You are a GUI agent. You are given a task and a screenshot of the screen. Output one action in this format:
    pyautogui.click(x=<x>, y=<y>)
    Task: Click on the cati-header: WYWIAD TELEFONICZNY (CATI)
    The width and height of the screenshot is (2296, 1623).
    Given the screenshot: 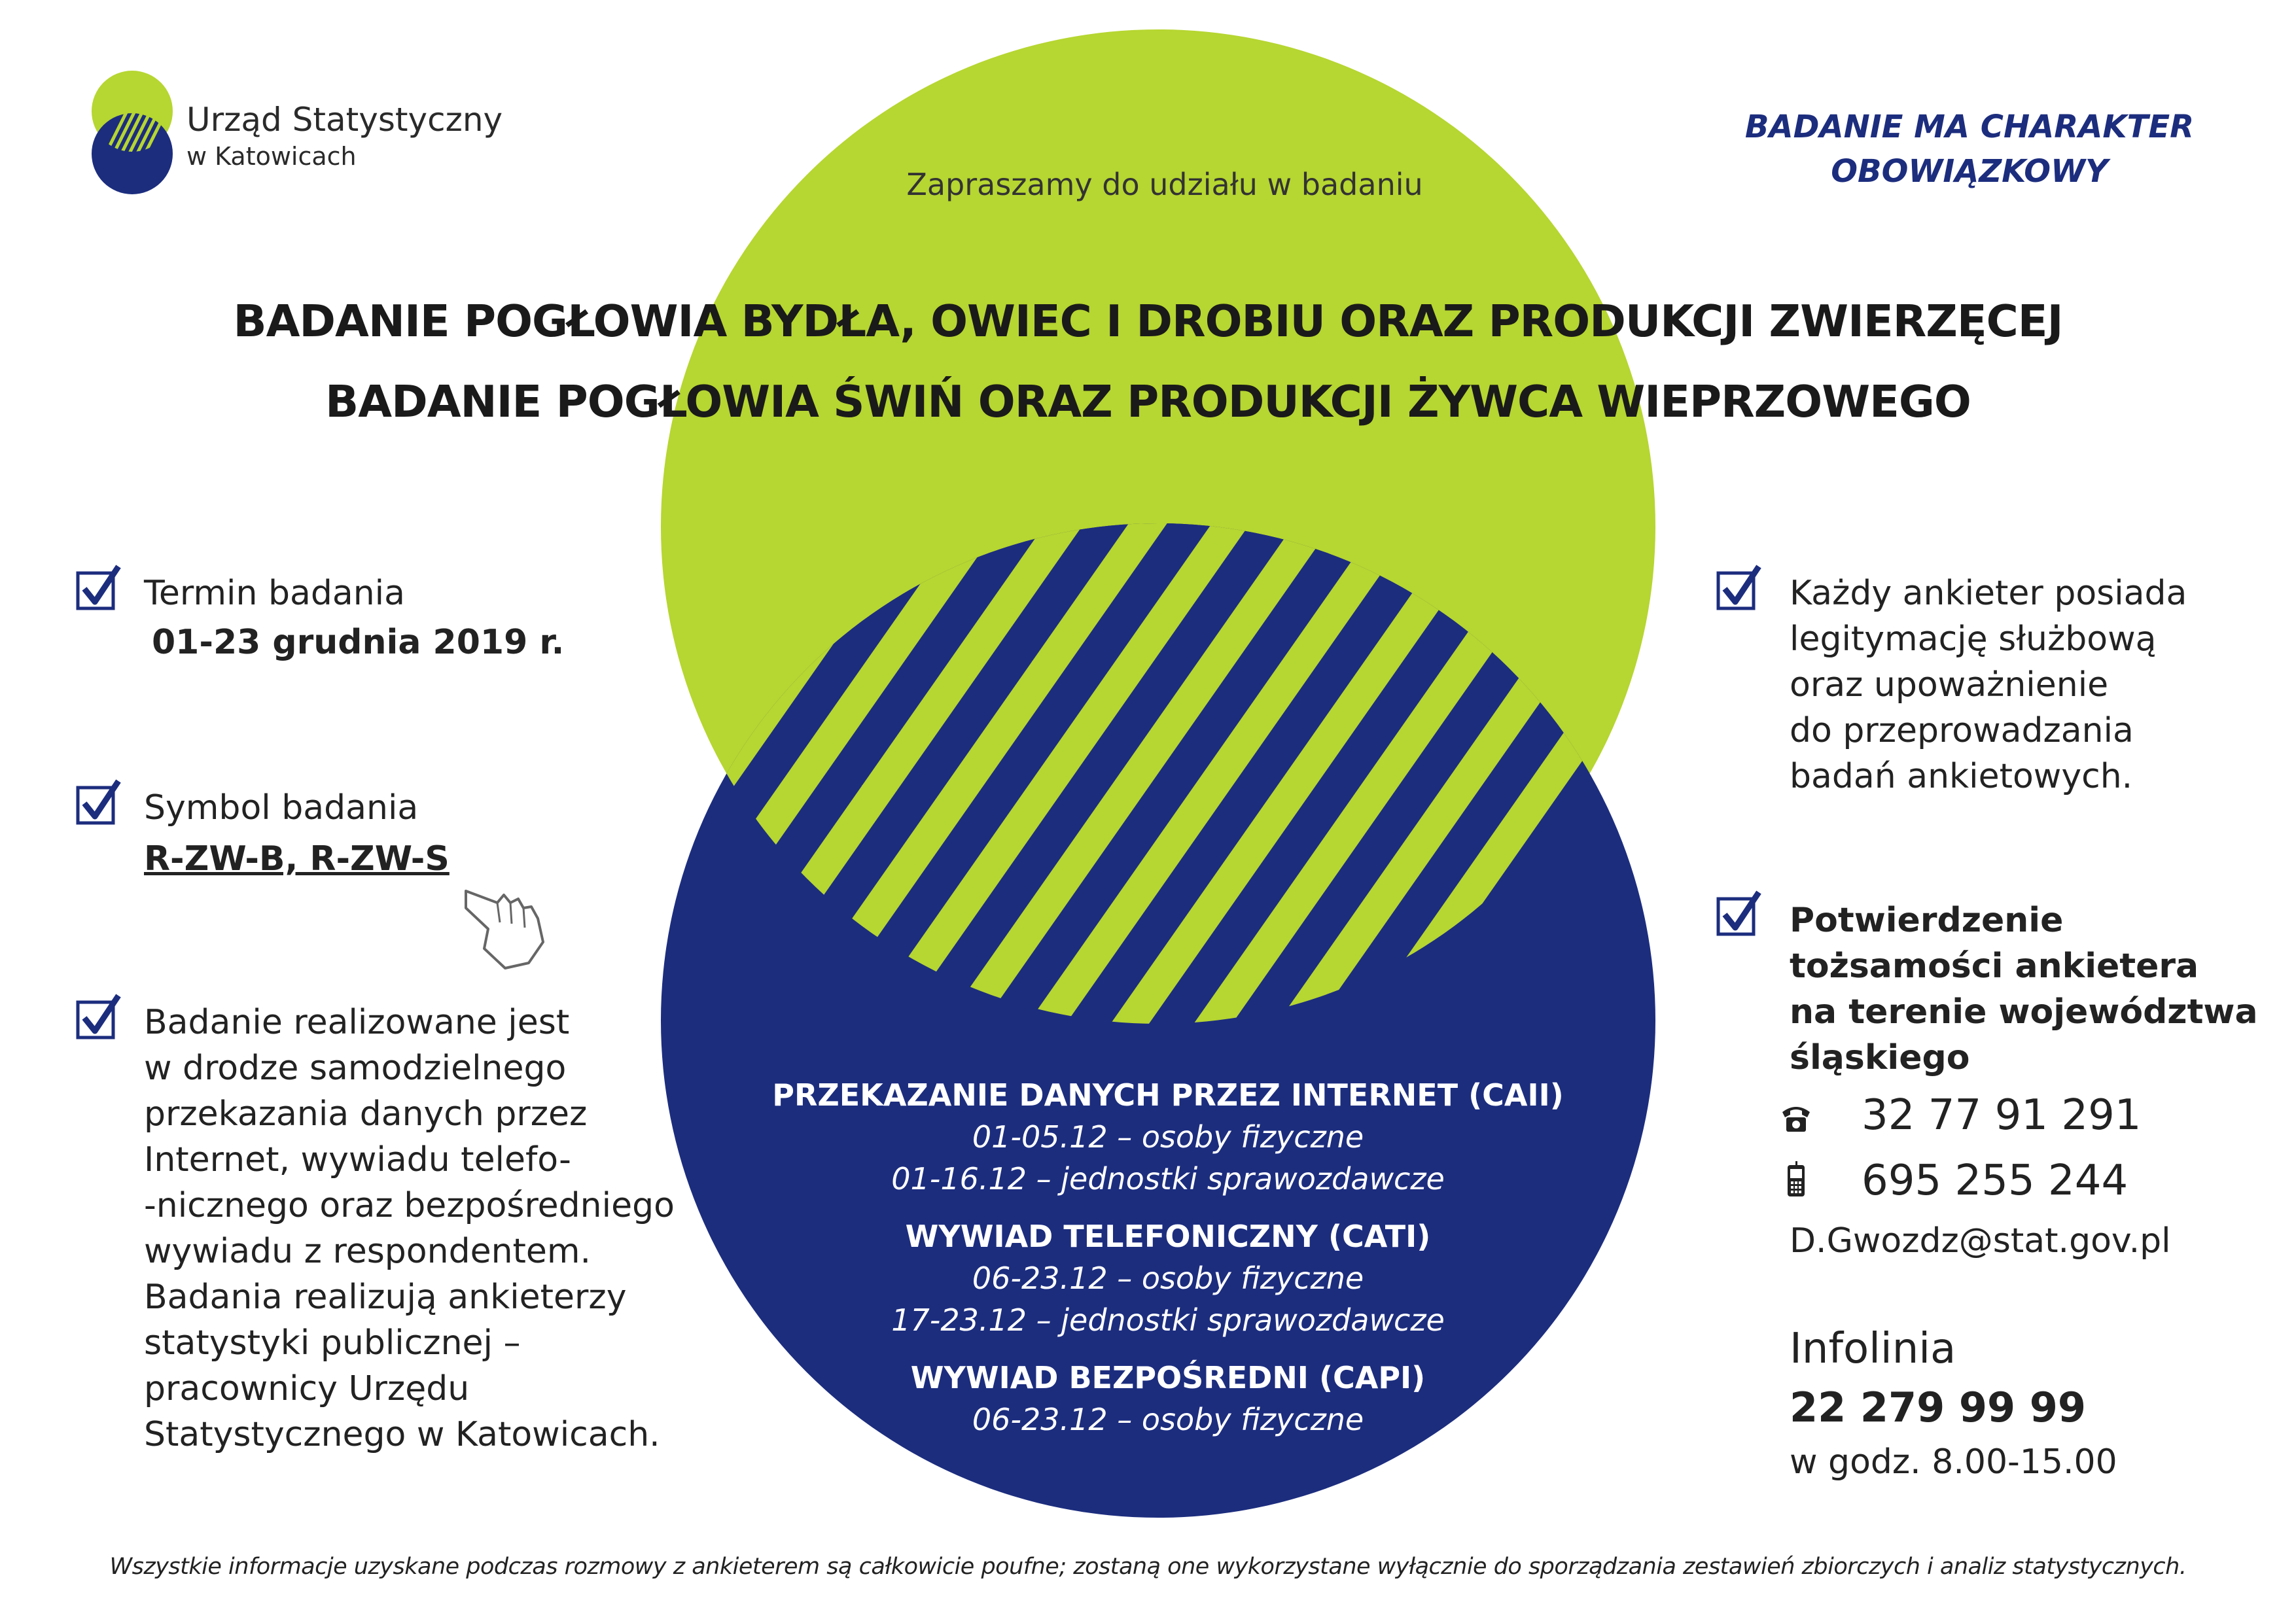 What is the action you would take?
    pyautogui.click(x=1168, y=1237)
    